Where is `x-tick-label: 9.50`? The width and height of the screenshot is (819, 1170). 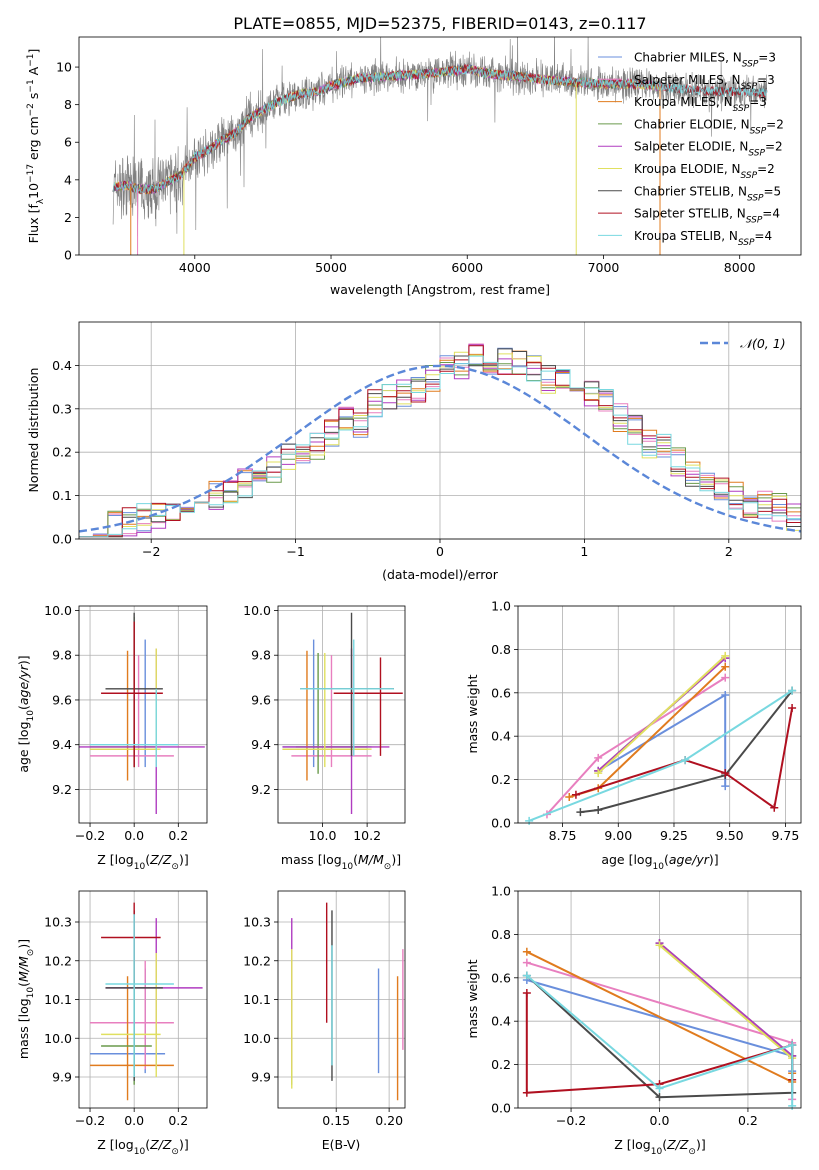 x-tick-label: 9.50 is located at coordinates (730, 835).